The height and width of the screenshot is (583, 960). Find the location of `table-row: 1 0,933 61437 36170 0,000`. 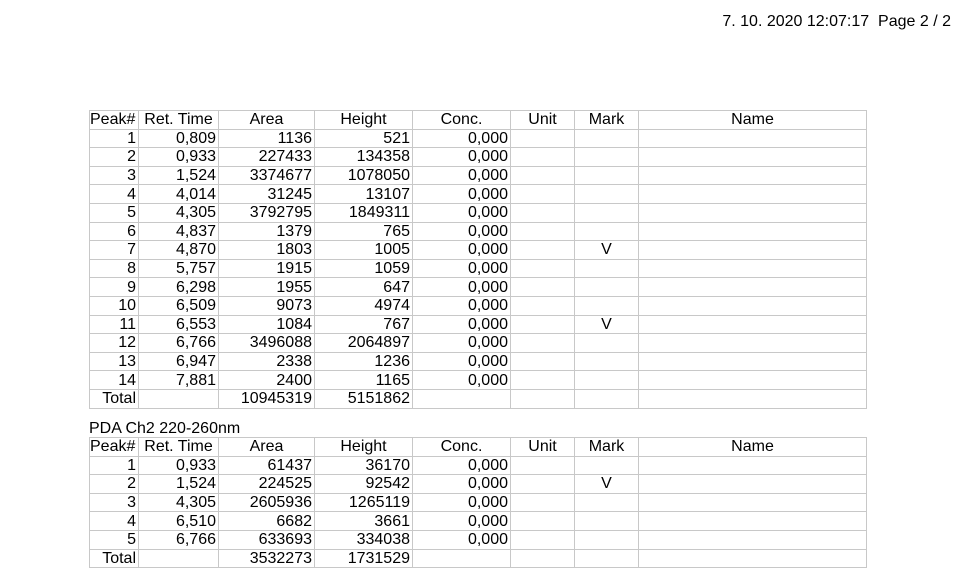

table-row: 1 0,933 61437 36170 0,000 is located at coordinates (478, 465).